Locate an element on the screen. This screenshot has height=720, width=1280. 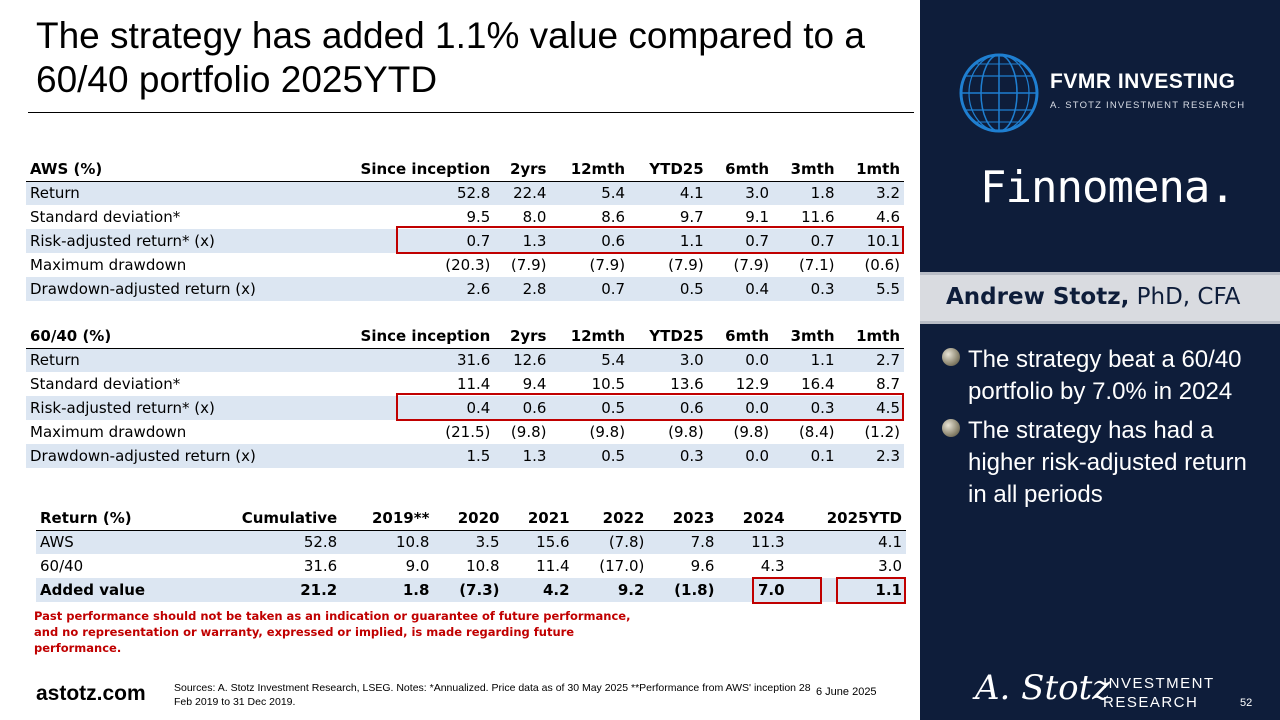
row-label: 60/40 is located at coordinates (62, 566).